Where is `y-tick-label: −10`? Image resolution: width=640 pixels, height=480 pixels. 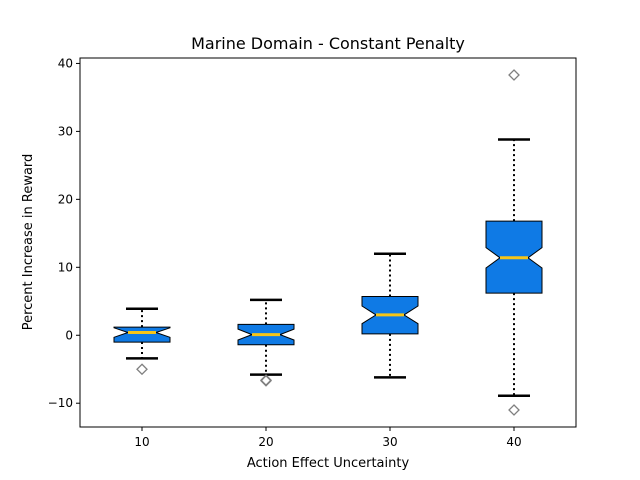 y-tick-label: −10 is located at coordinates (60, 403).